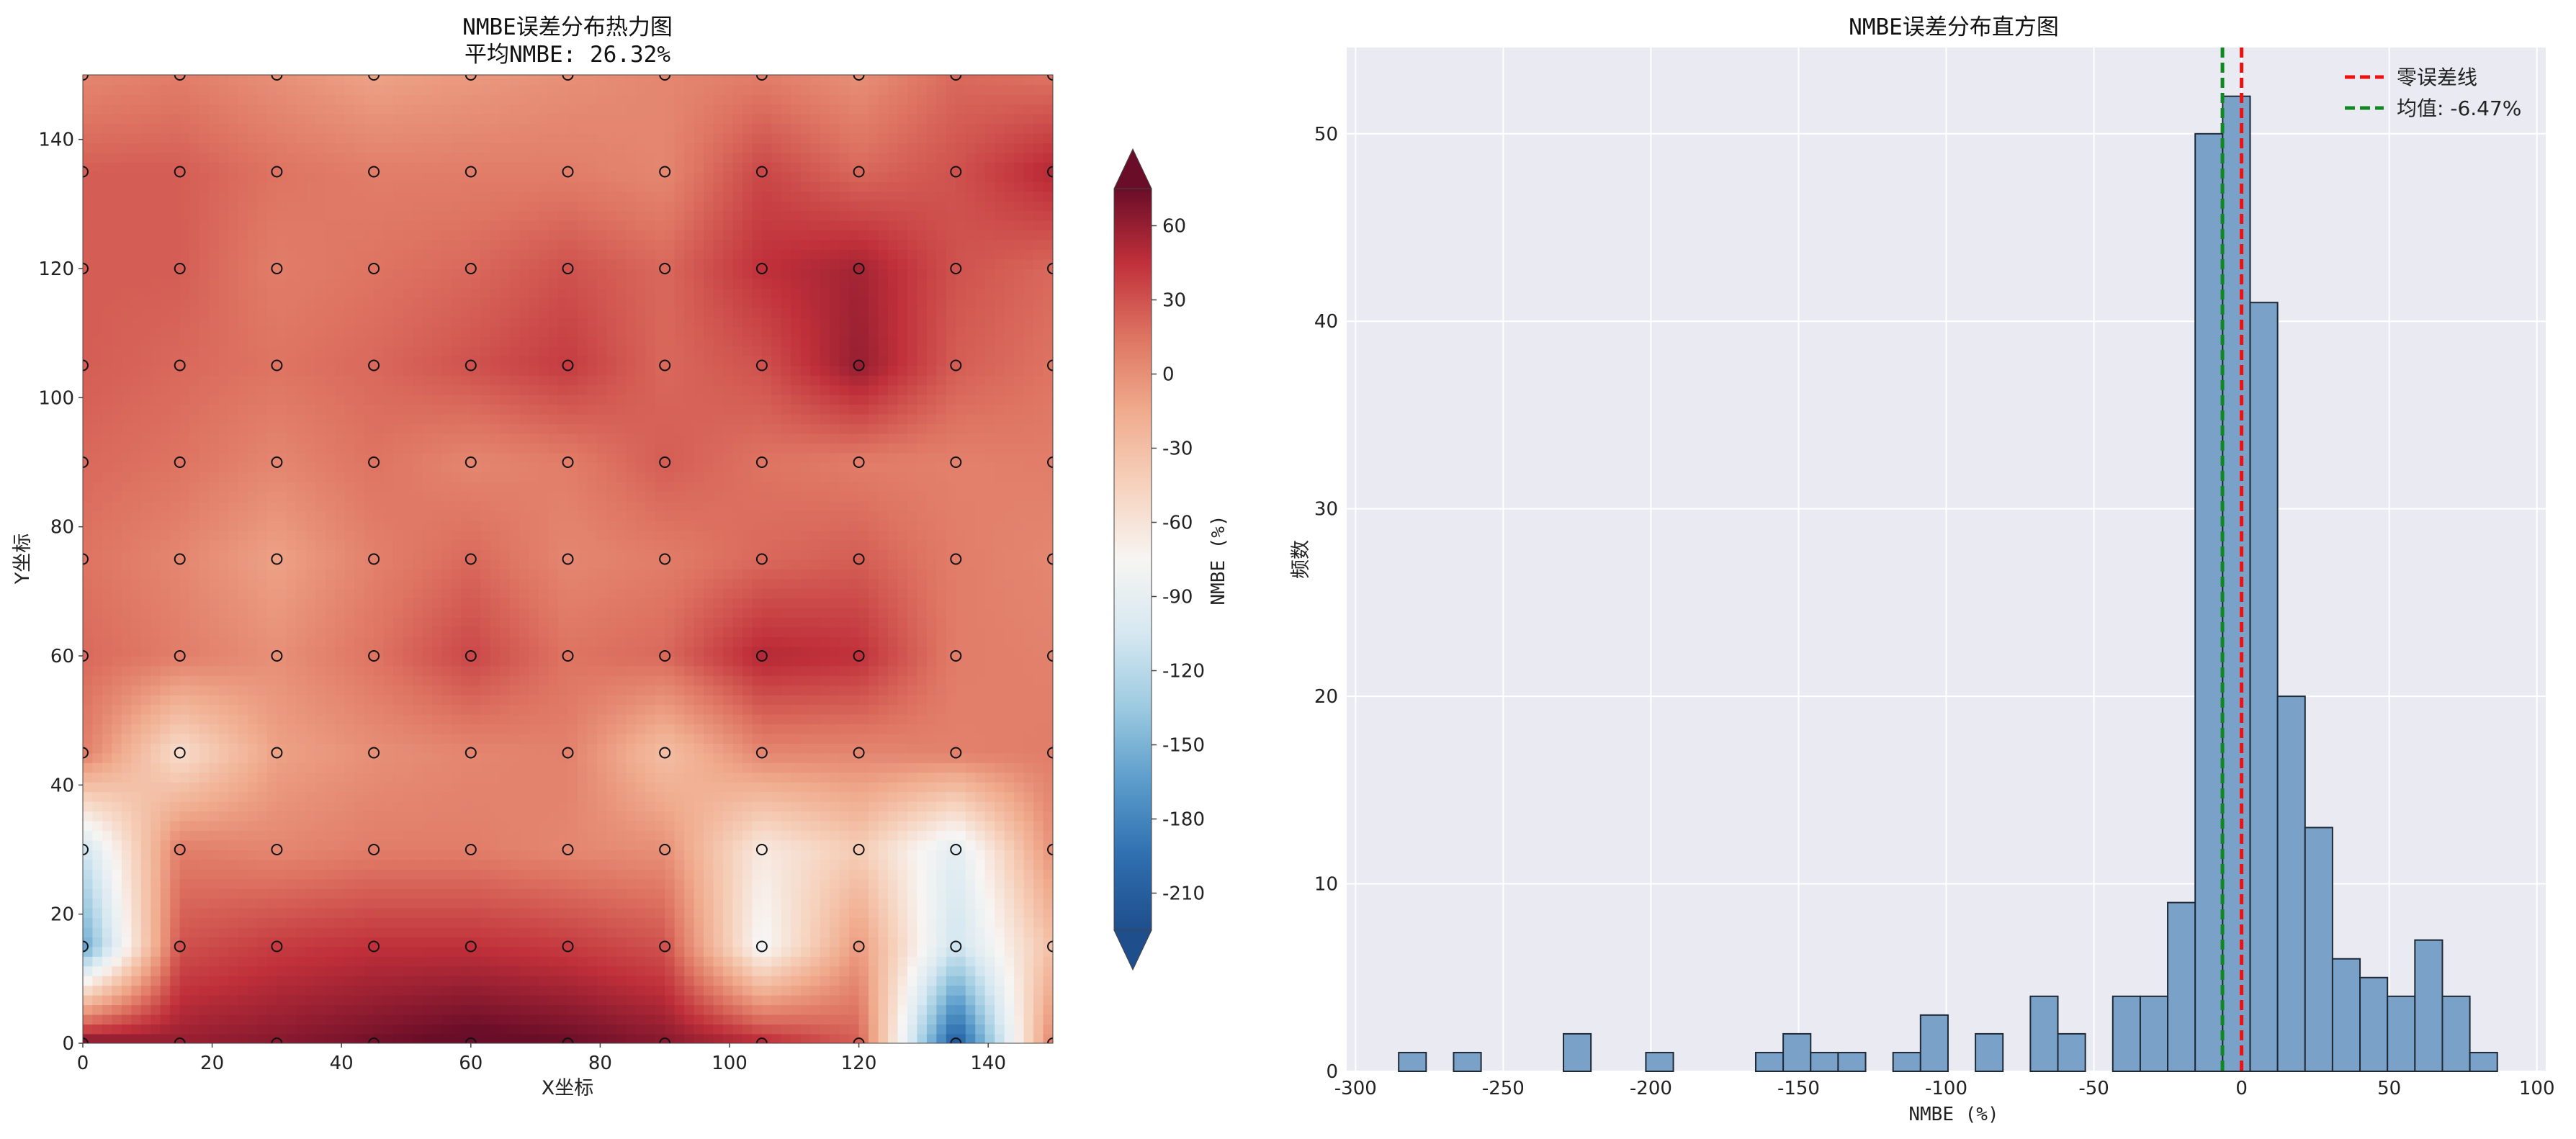 The image size is (2576, 1139). I want to click on histogram-legend: 零误差线 均值: -6.47%, so click(2433, 93).